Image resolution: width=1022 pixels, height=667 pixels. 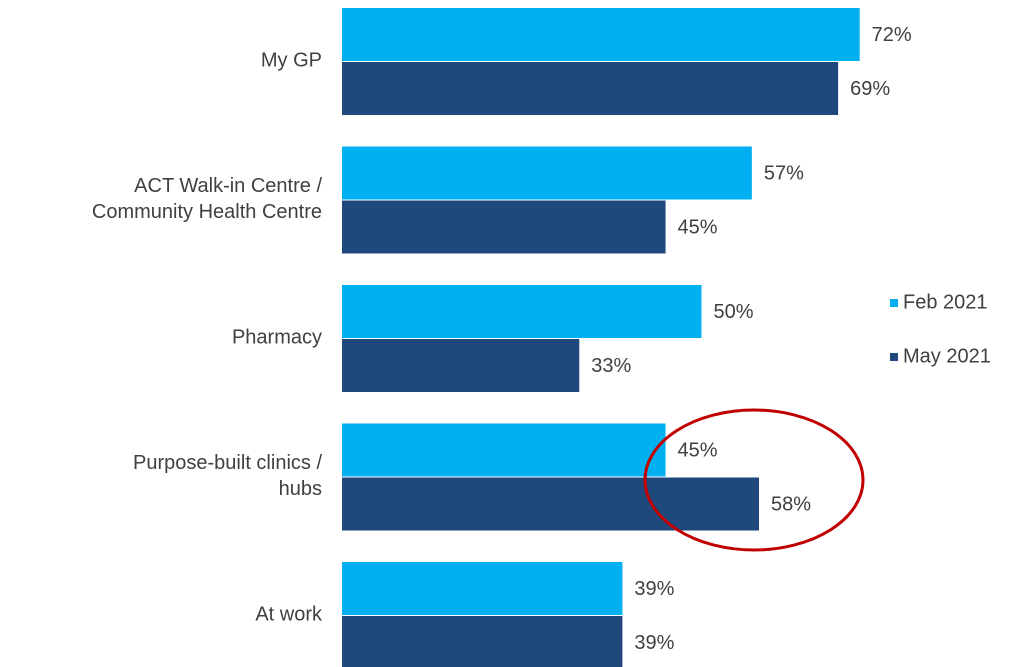 I want to click on value-label: 72%, so click(x=892, y=35).